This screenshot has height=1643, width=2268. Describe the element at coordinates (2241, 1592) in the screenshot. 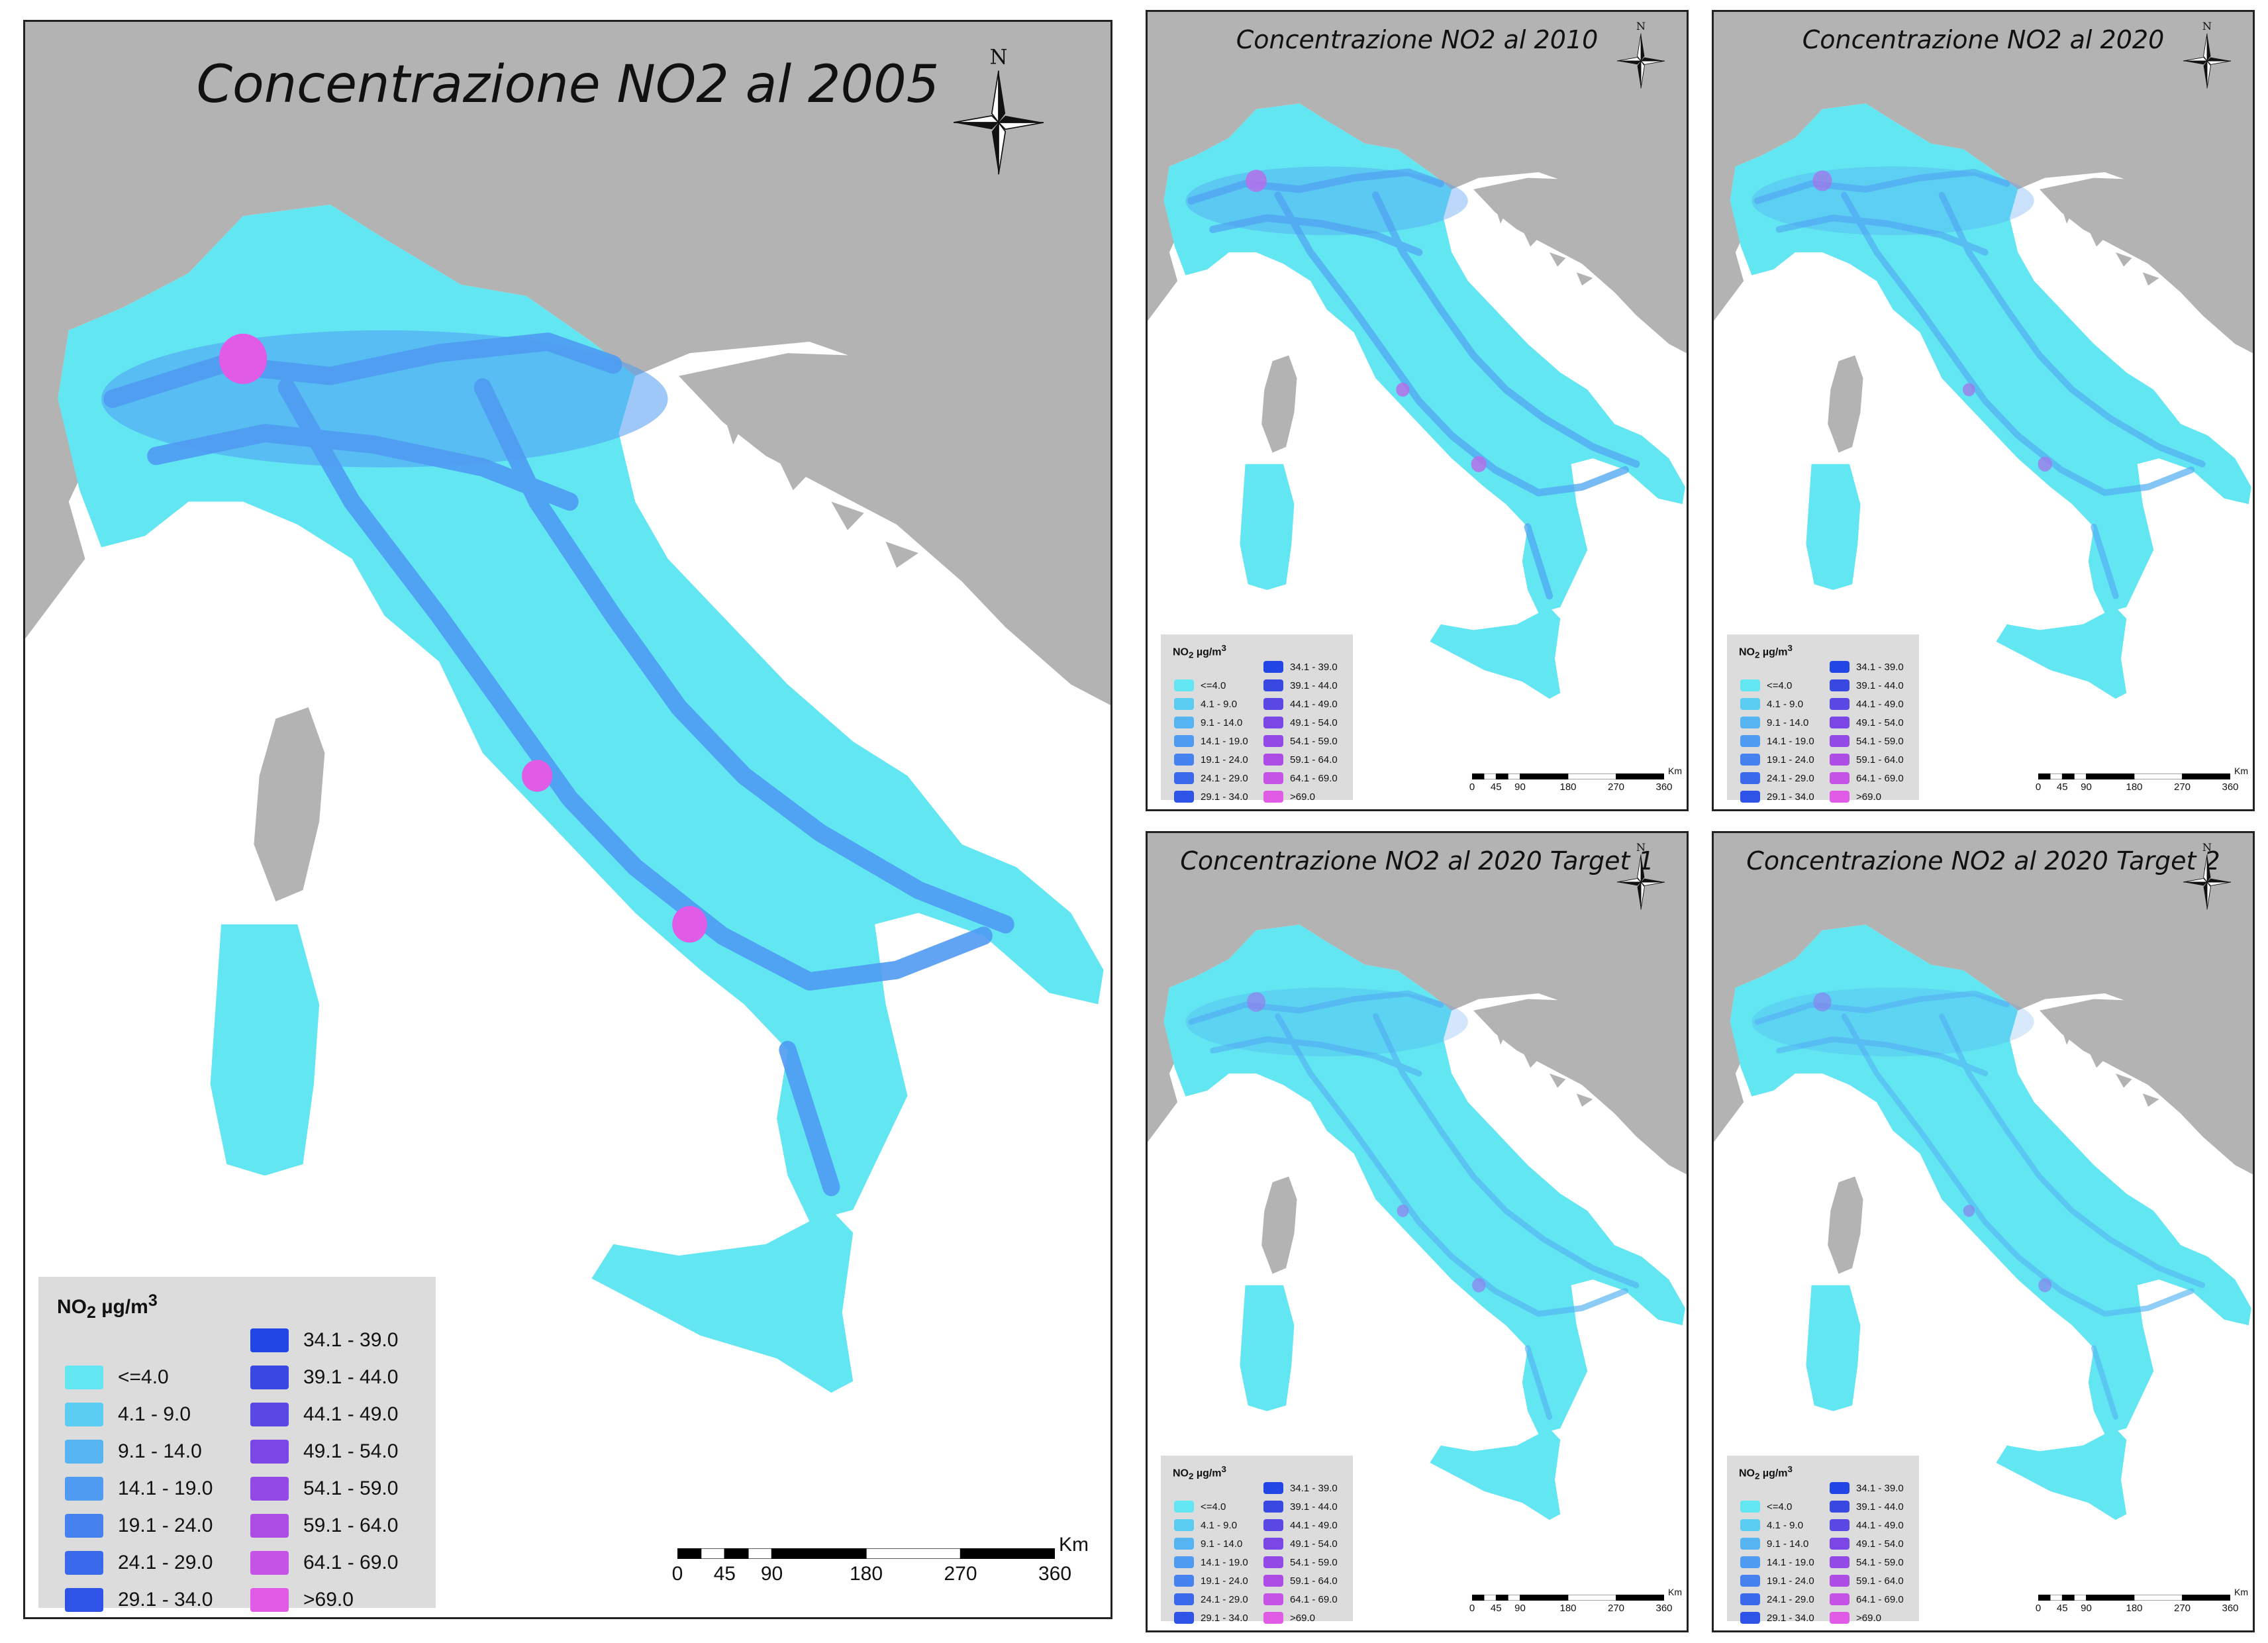

I see `scale-unit: Km` at that location.